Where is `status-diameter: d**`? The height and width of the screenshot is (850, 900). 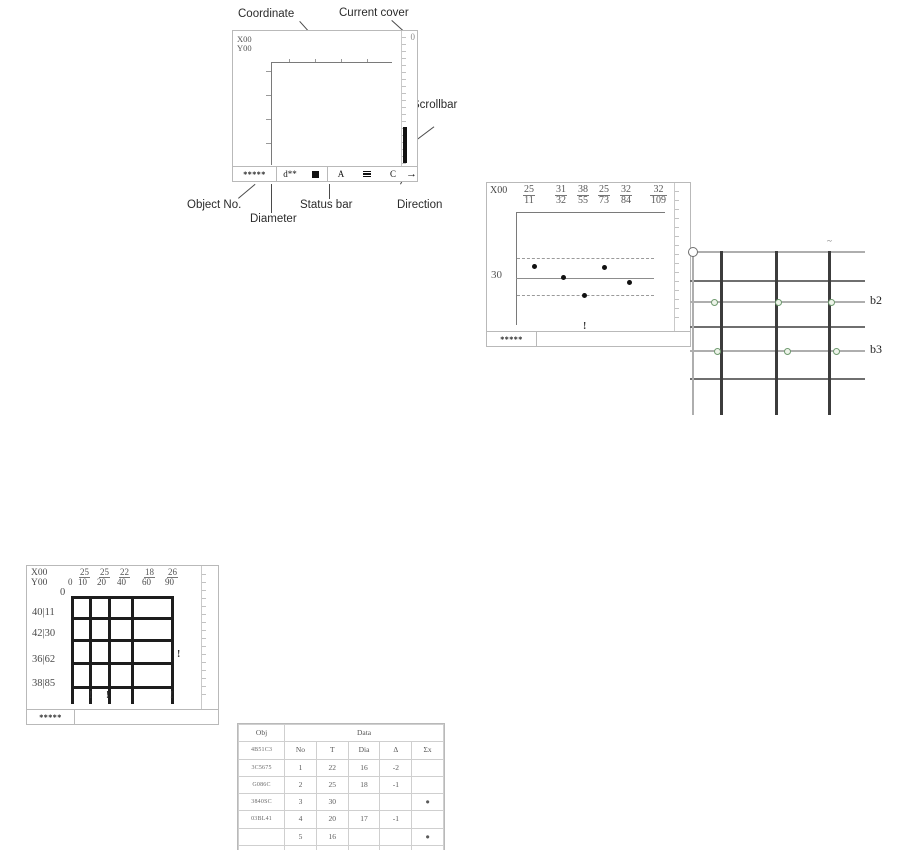 status-diameter: d** is located at coordinates (290, 174).